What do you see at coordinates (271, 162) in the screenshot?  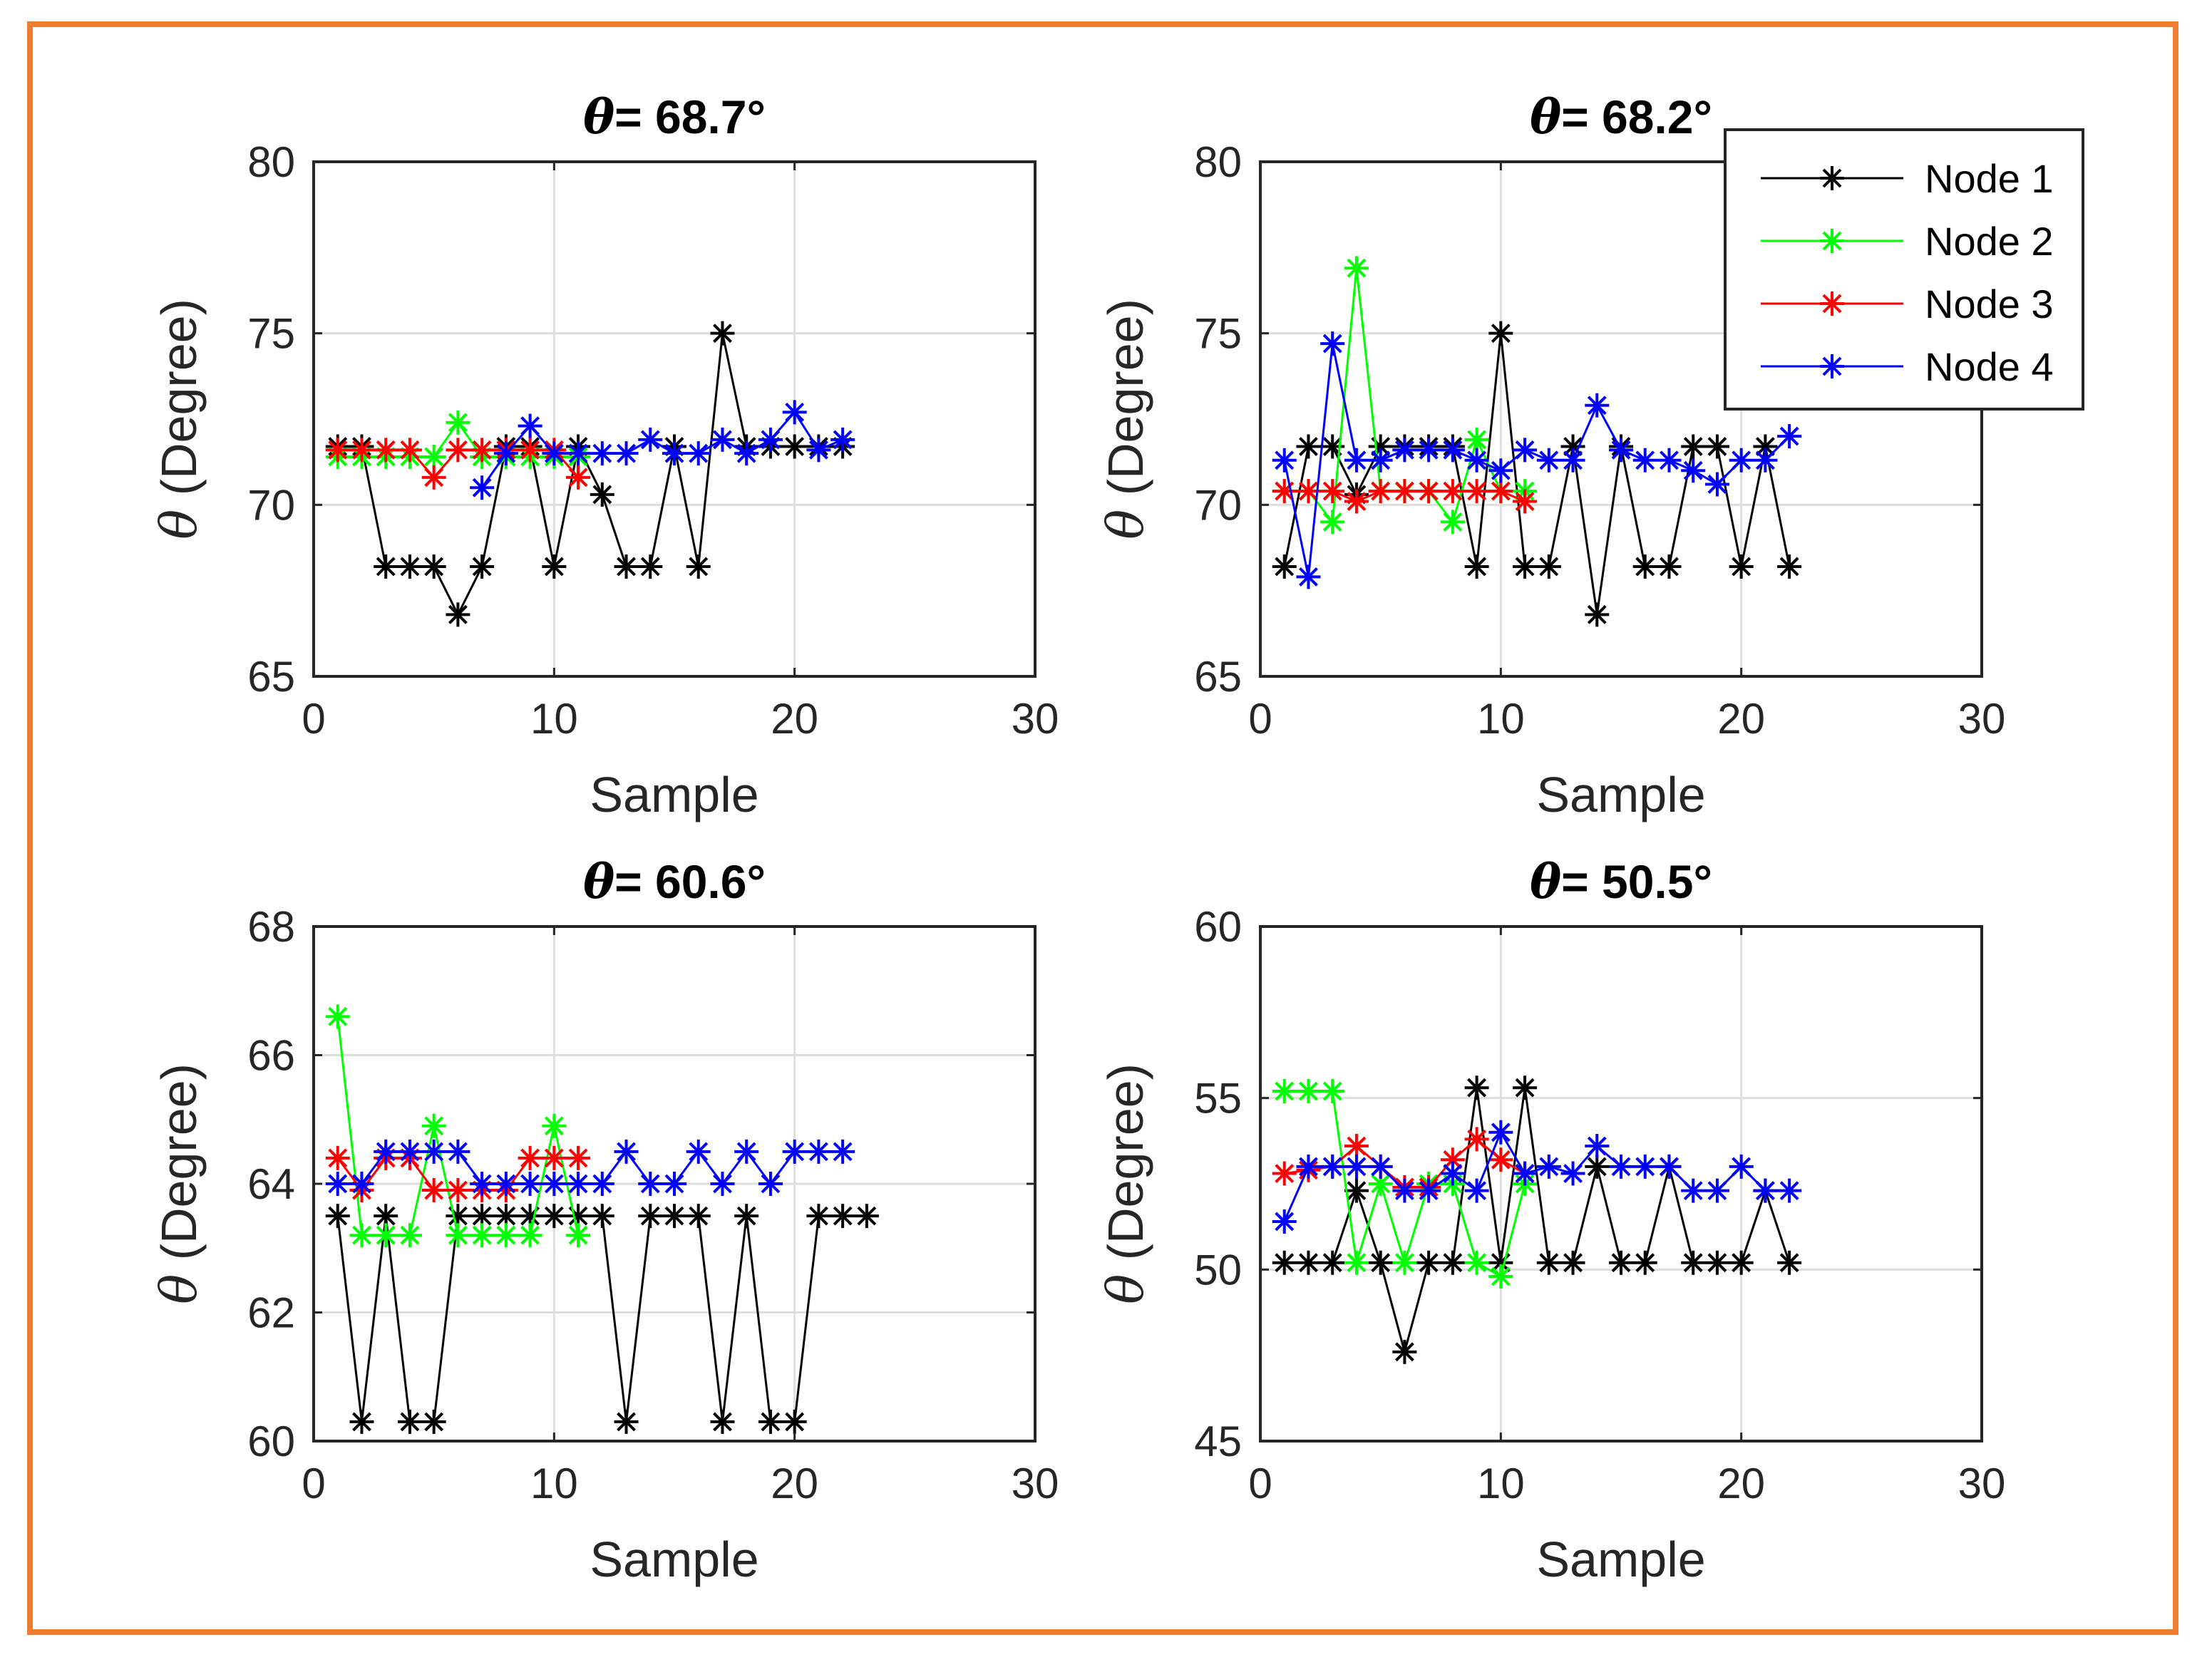 I see `y-tick-label: 80` at bounding box center [271, 162].